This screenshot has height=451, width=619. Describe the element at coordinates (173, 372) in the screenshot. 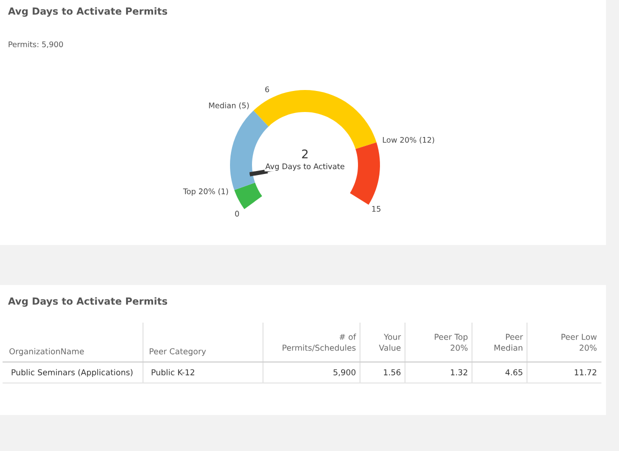

I see `text: Public K-12` at that location.